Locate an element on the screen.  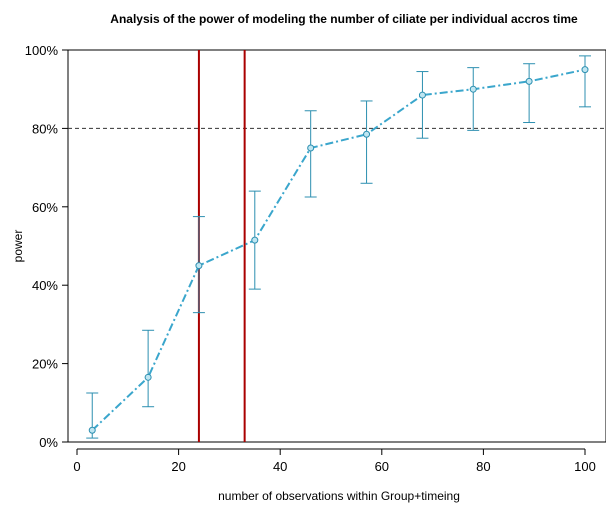
y-tick-label-4: 80% is located at coordinates (45, 128).